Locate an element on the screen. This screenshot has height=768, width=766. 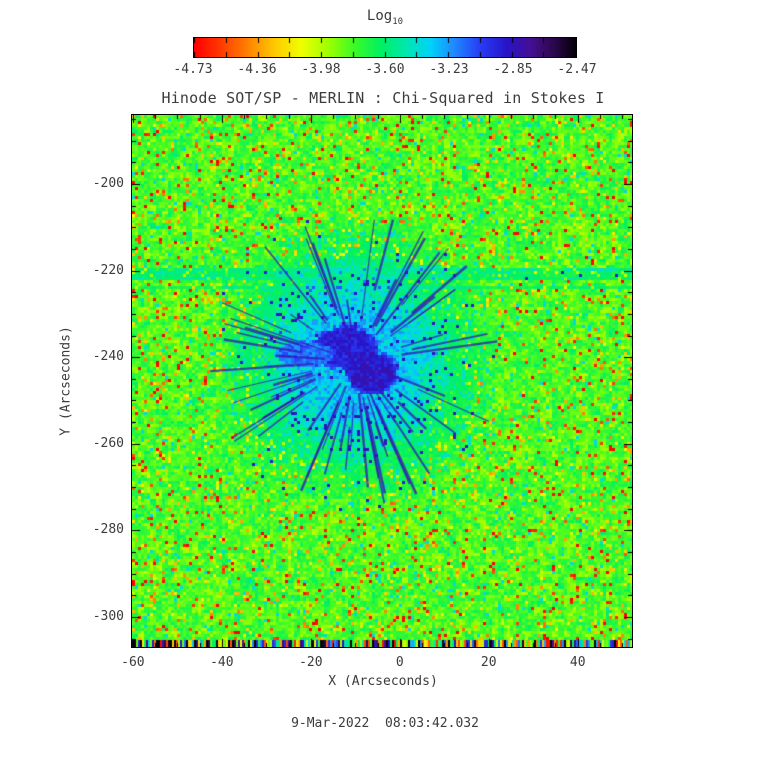
x-axis-title: X (Arcseconds) is located at coordinates (383, 681).